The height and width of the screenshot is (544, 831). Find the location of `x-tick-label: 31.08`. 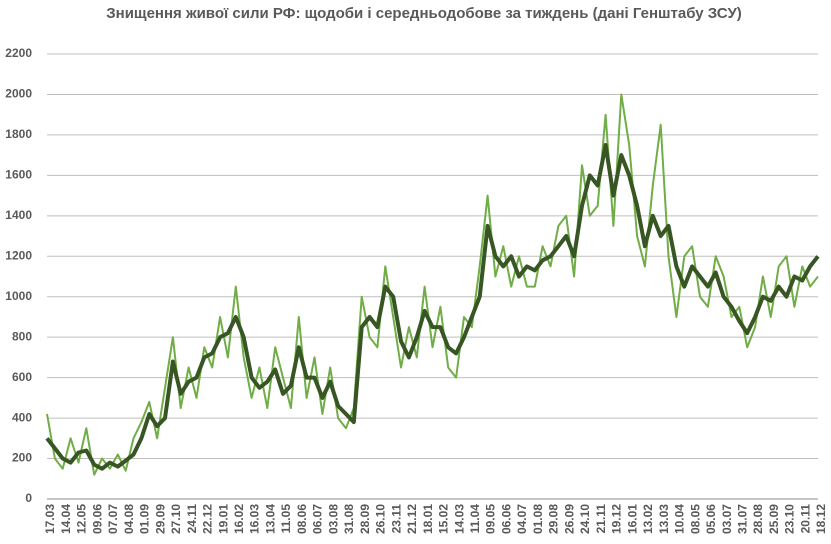

x-tick-label: 31.08 is located at coordinates (349, 519).